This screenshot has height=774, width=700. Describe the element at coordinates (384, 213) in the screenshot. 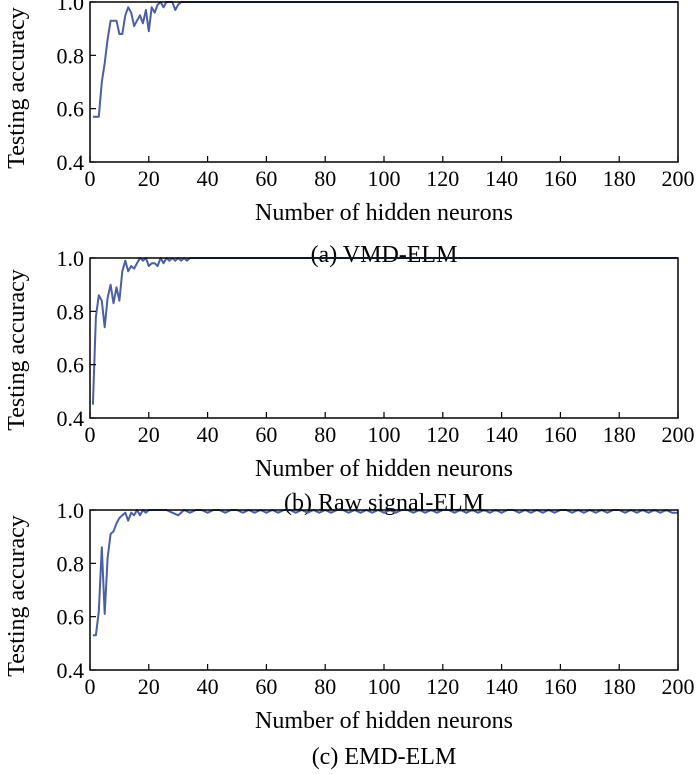

I see `panel-a-x-axis-label: Number of hidden neurons` at that location.